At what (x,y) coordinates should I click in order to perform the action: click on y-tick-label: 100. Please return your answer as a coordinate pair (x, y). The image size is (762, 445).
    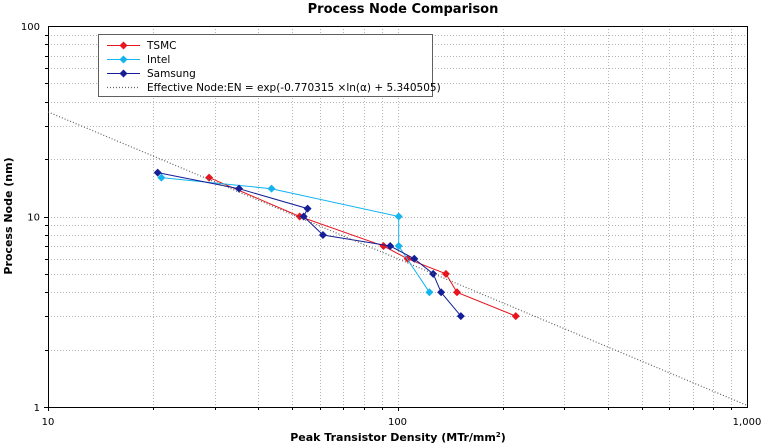
    Looking at the image, I should click on (30, 27).